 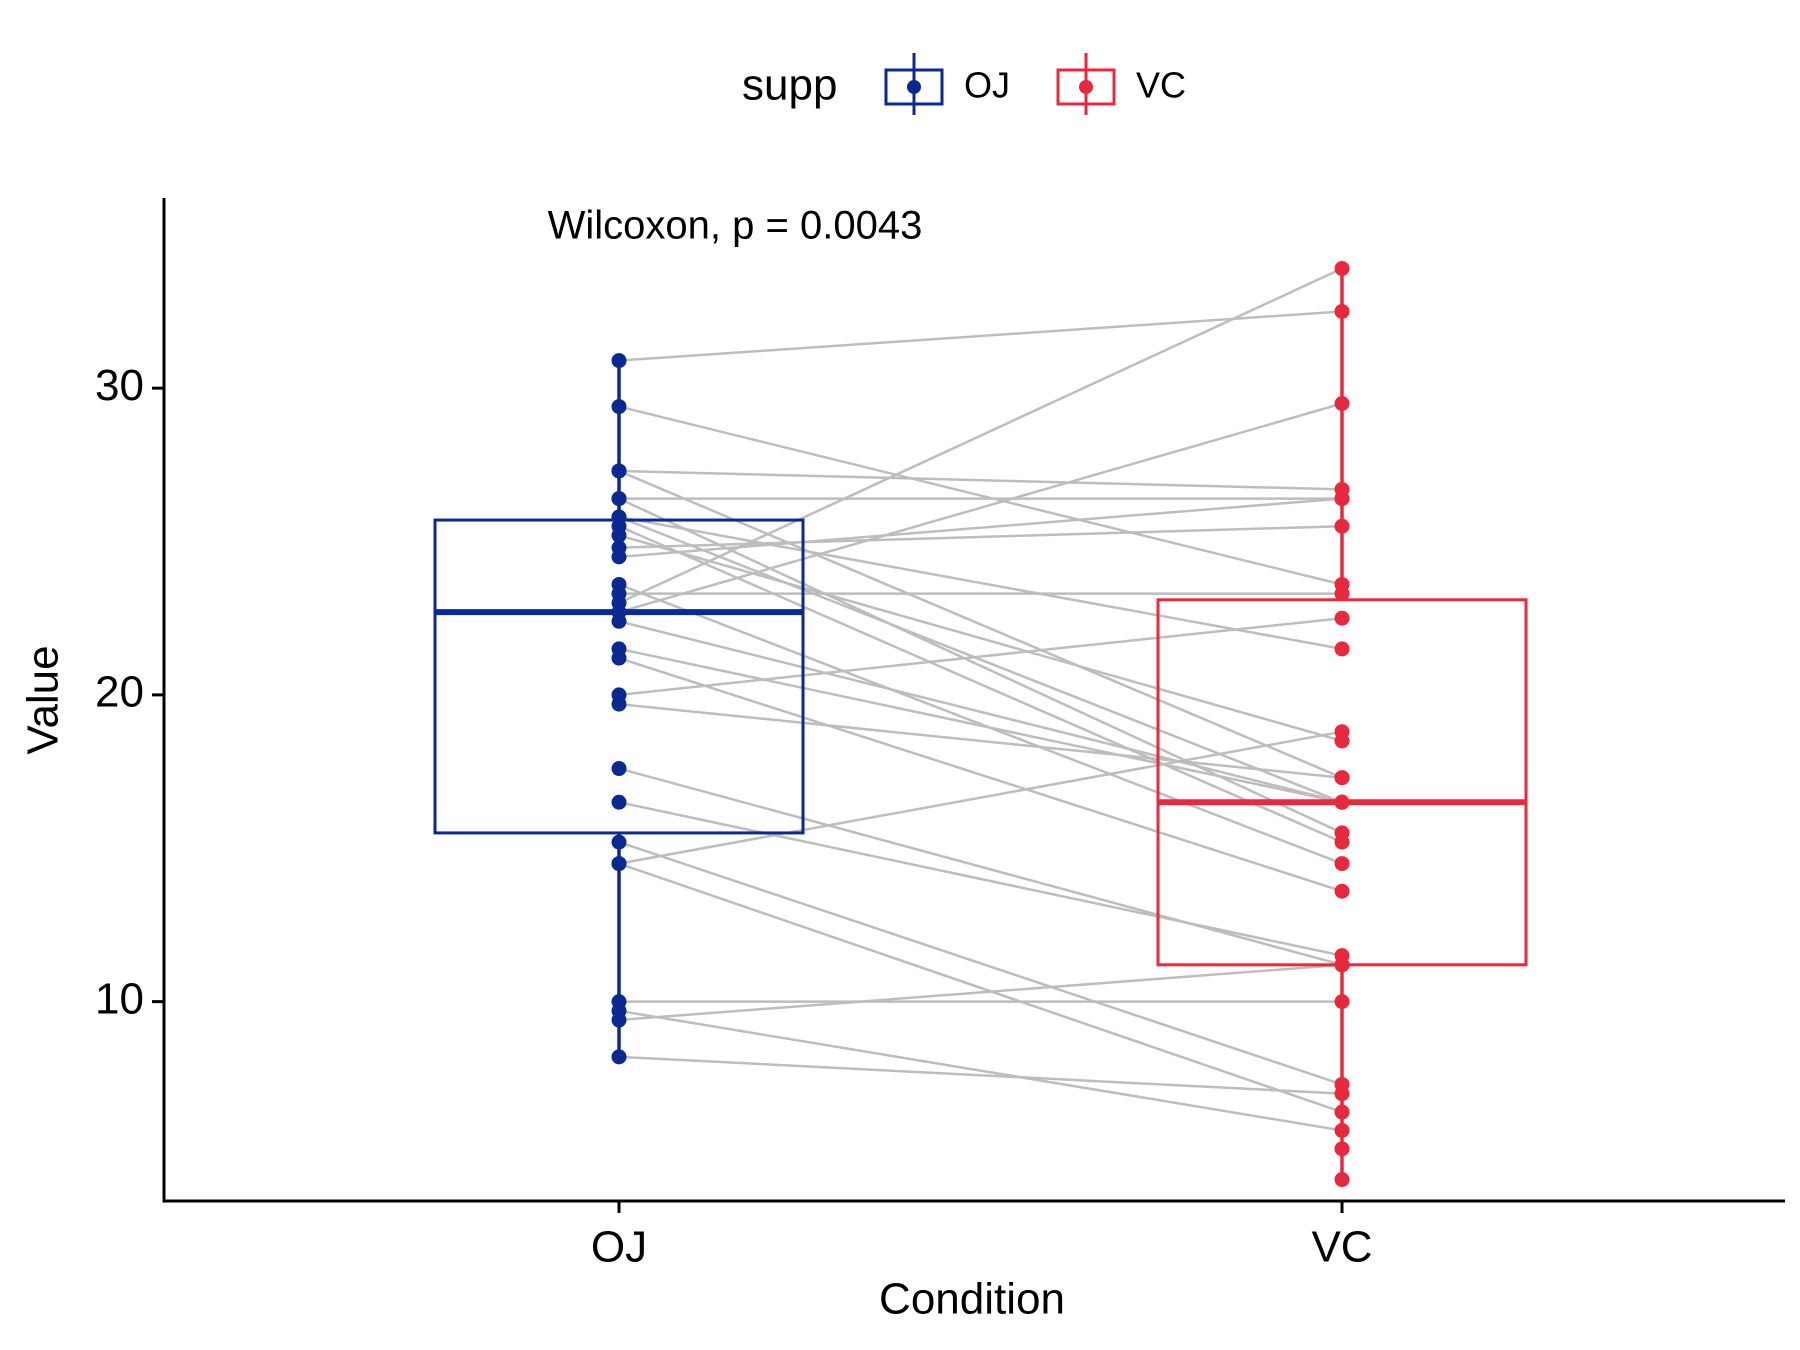 I want to click on y-tick-label: 30, so click(x=119, y=385).